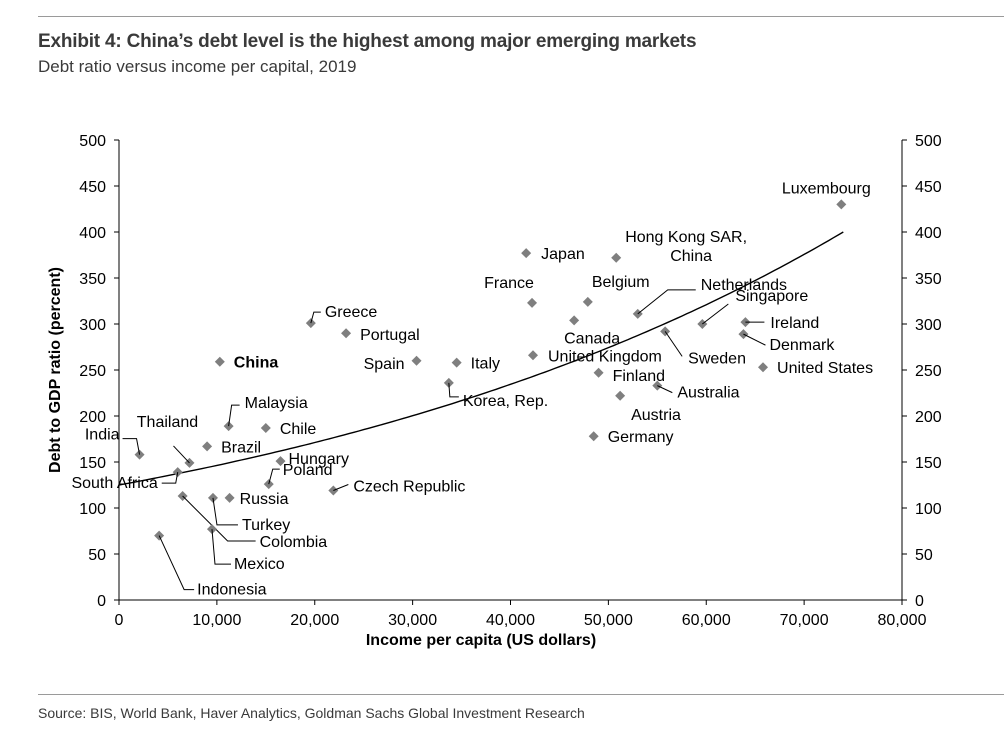  What do you see at coordinates (264, 499) in the screenshot?
I see `point-label: Russia` at bounding box center [264, 499].